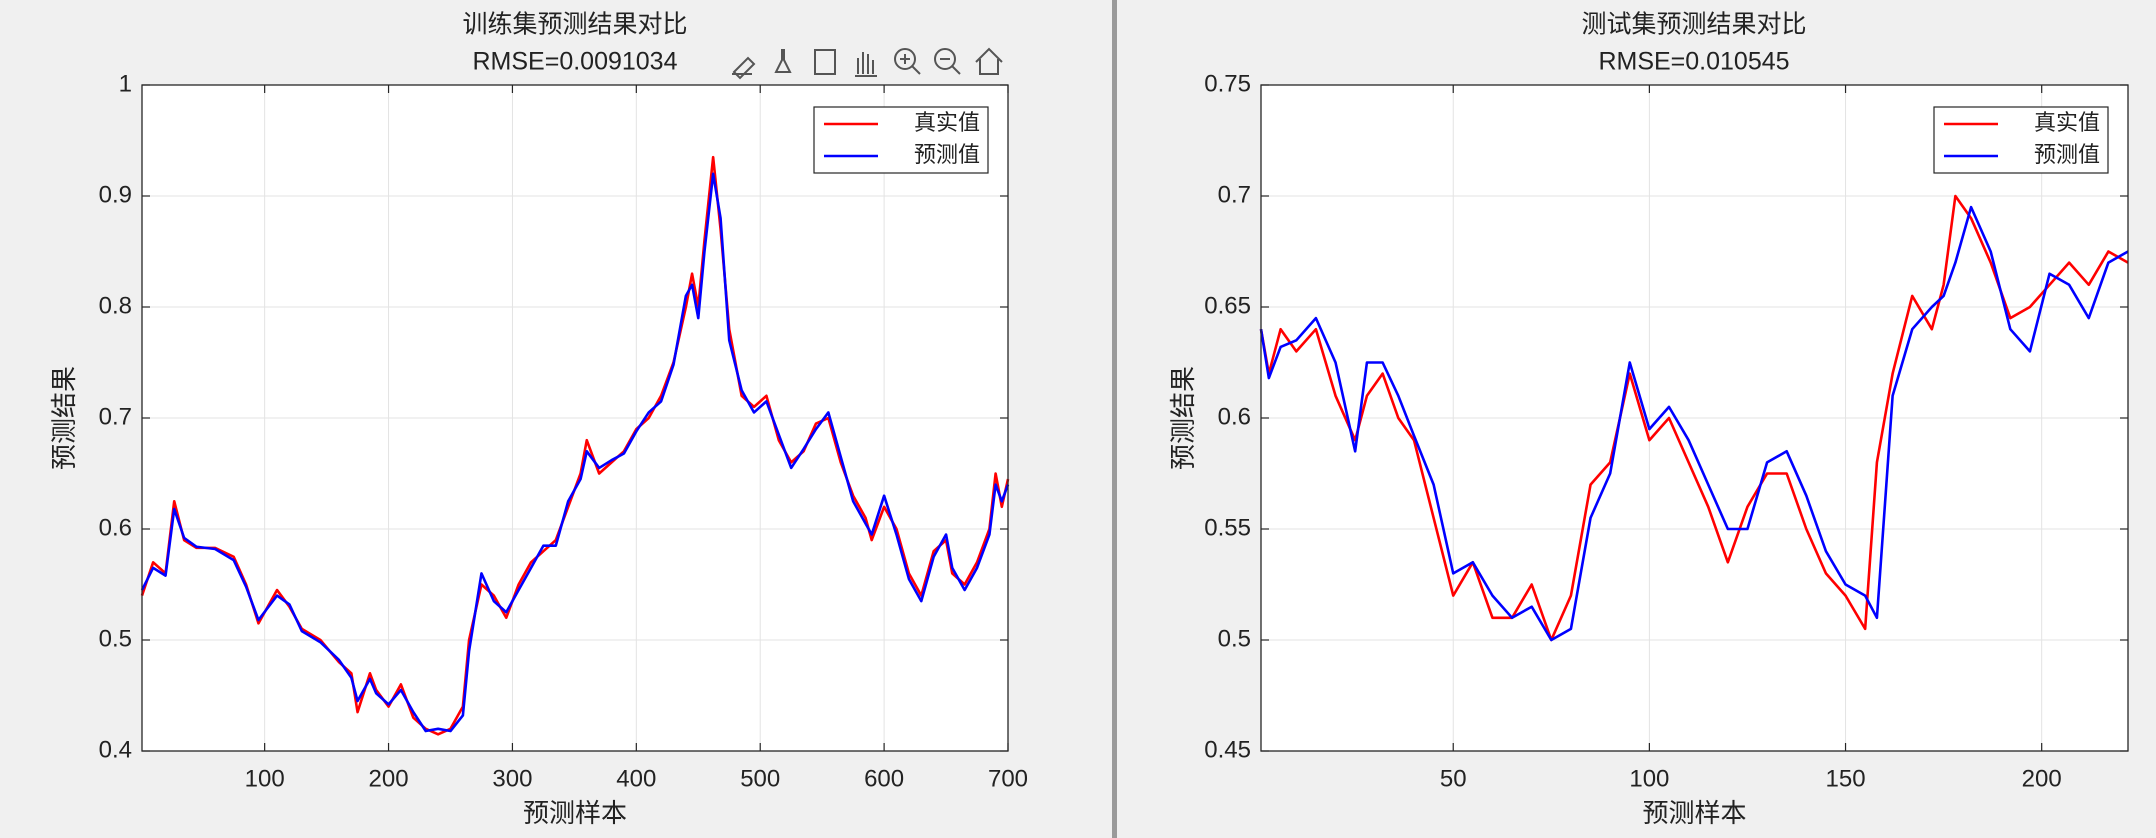 Image resolution: width=2156 pixels, height=838 pixels. Describe the element at coordinates (947, 61) in the screenshot. I see `tool-zoom-out` at that location.